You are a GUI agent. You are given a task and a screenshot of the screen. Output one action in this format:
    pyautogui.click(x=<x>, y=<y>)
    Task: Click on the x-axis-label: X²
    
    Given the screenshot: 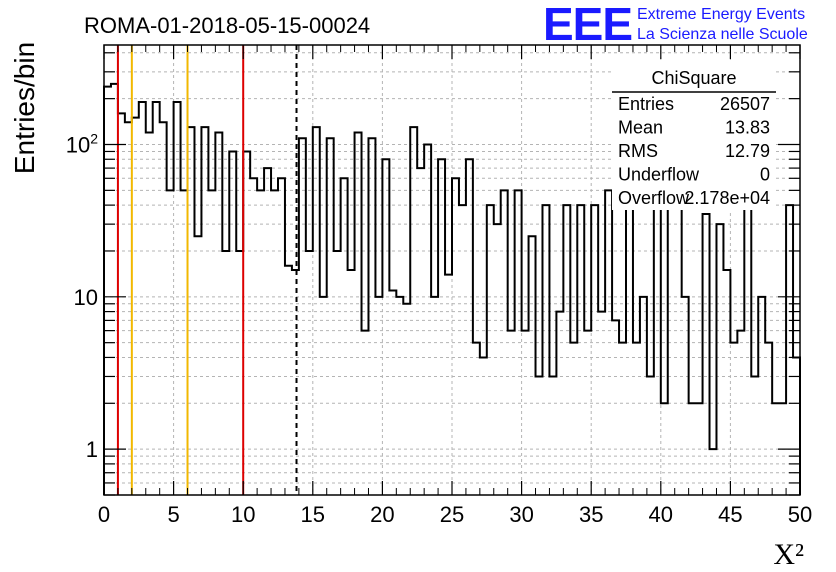 What is the action you would take?
    pyautogui.click(x=788, y=554)
    